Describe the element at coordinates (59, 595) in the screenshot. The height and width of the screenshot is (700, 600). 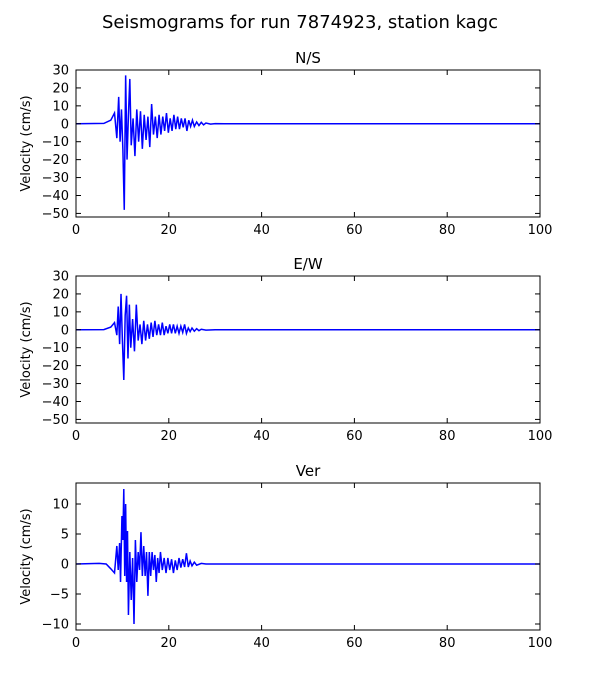
I see `y-tick-label: −5` at that location.